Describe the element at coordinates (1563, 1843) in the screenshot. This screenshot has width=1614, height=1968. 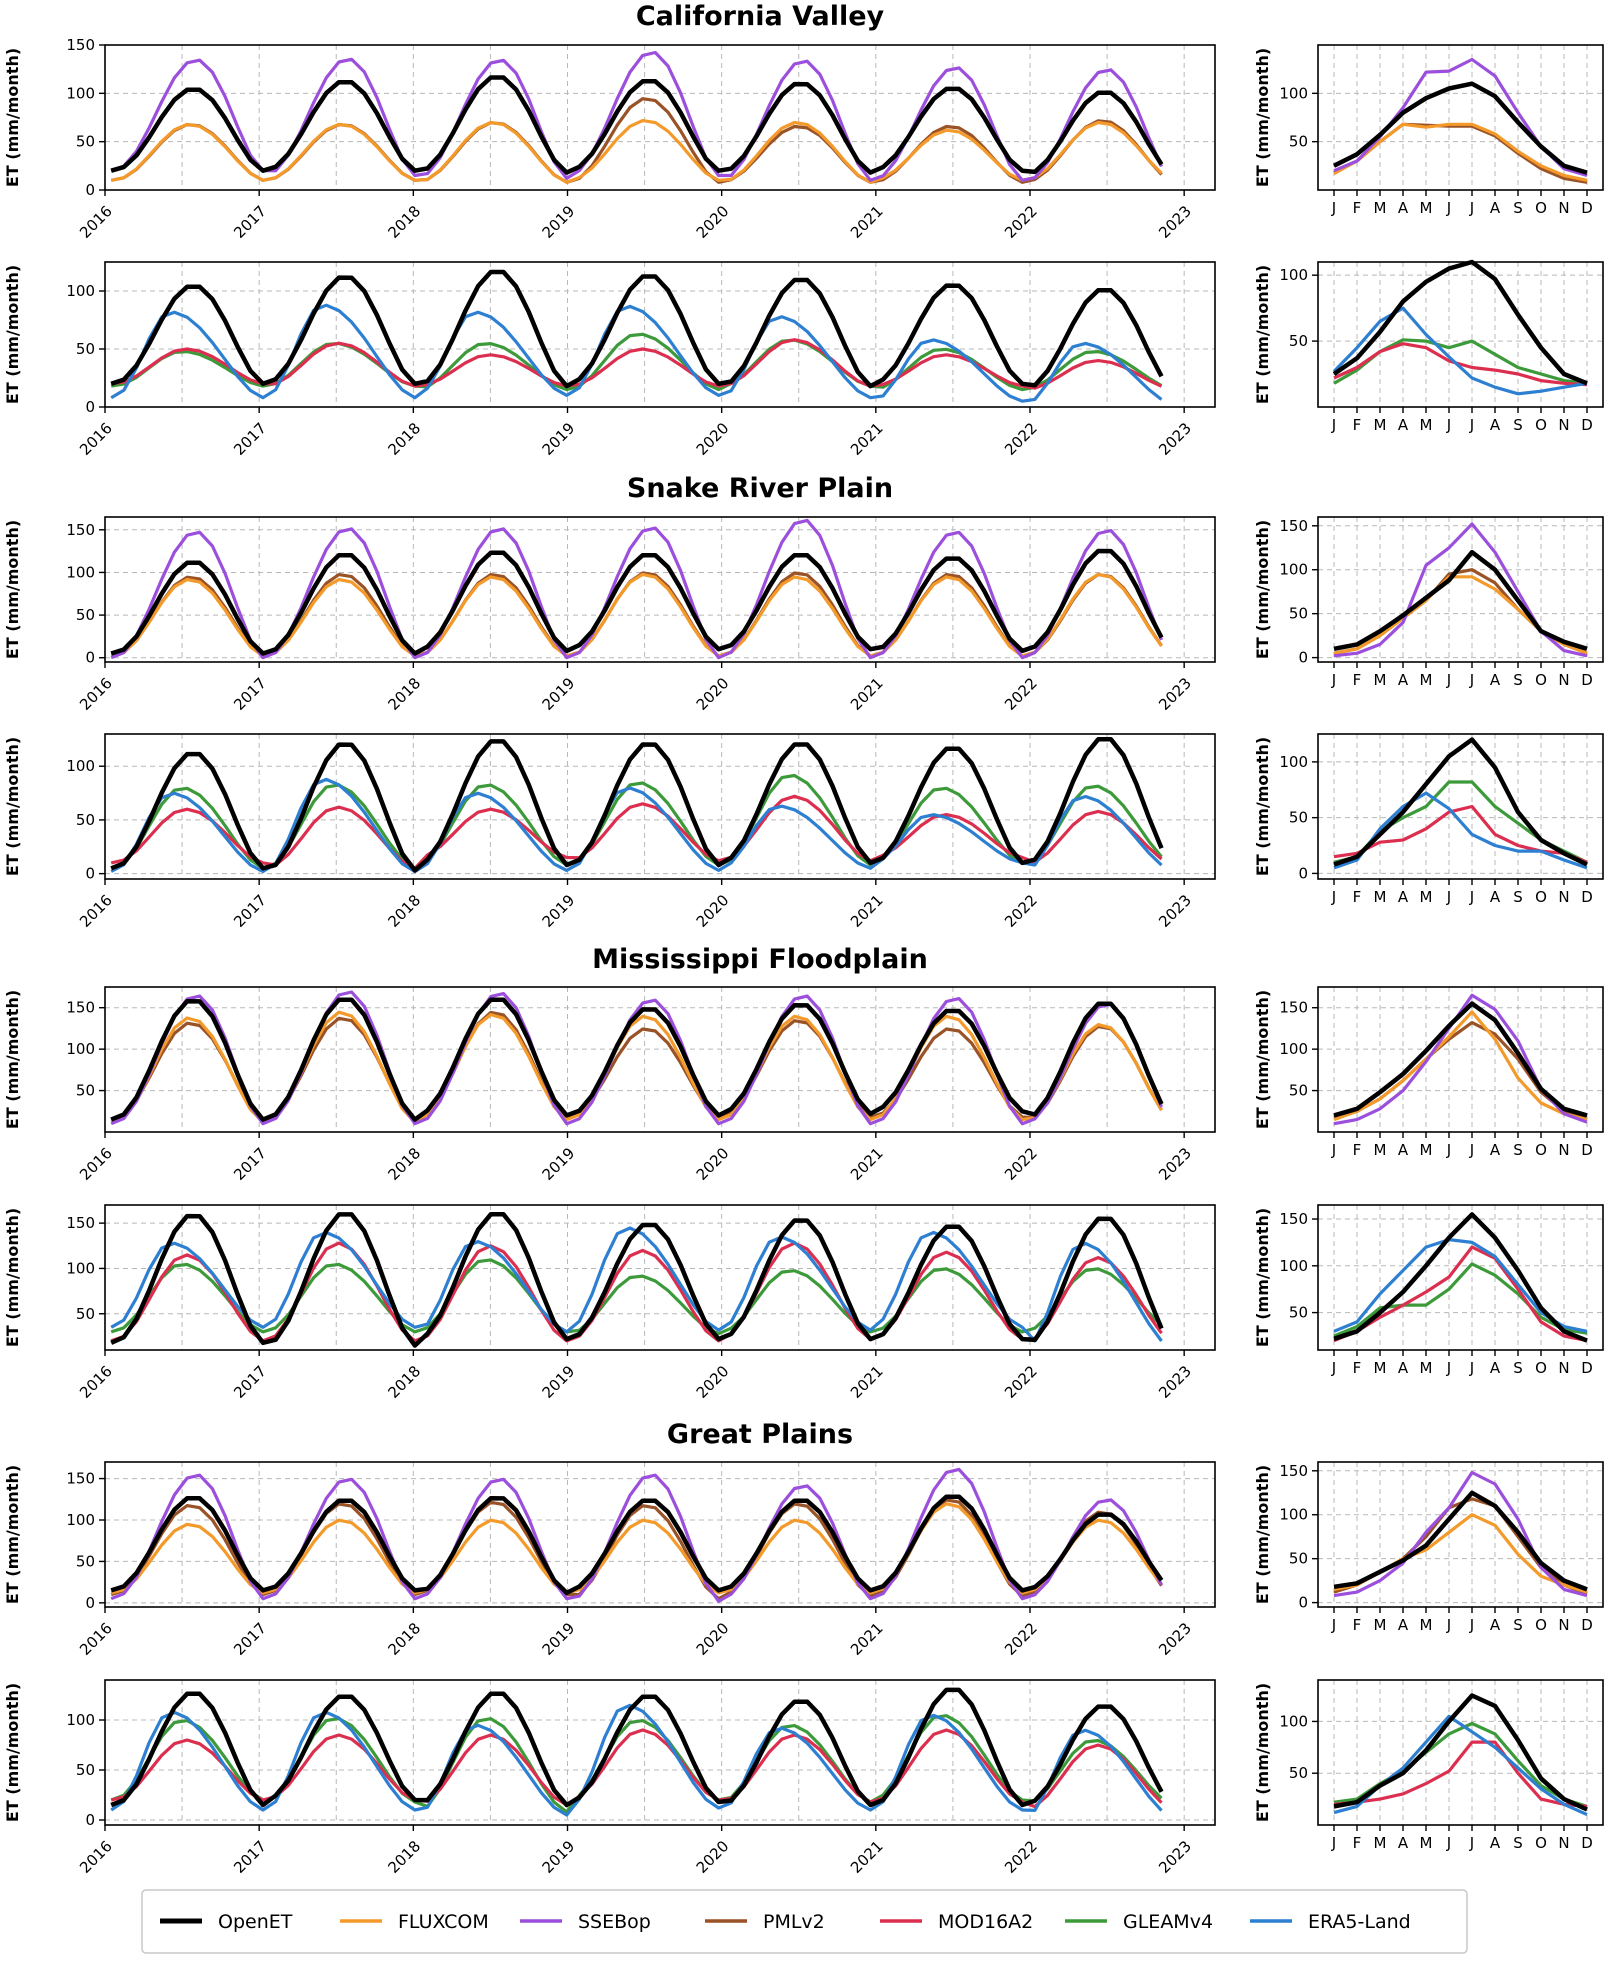
I see `clim-x-tick-label: N` at that location.